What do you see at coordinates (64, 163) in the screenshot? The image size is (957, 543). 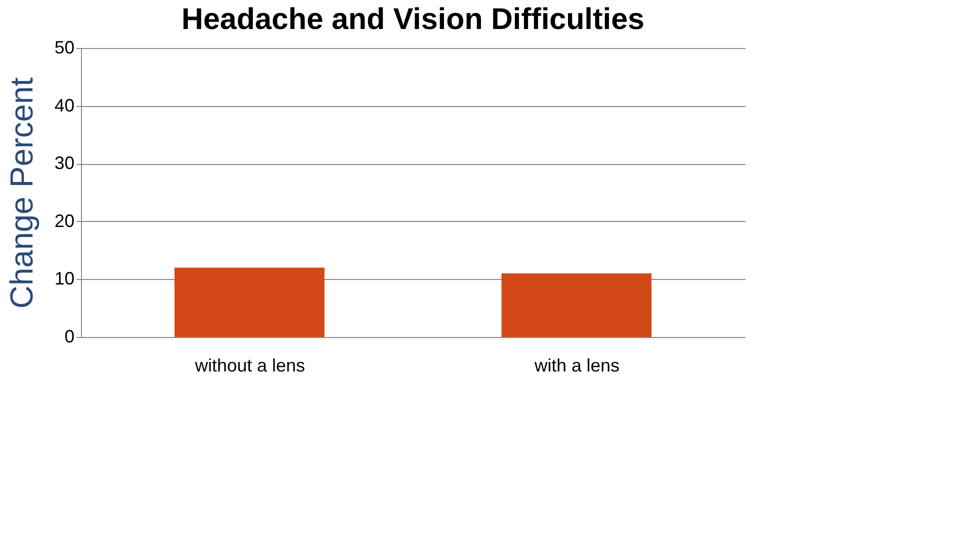 I see `y-tick-label: 30` at bounding box center [64, 163].